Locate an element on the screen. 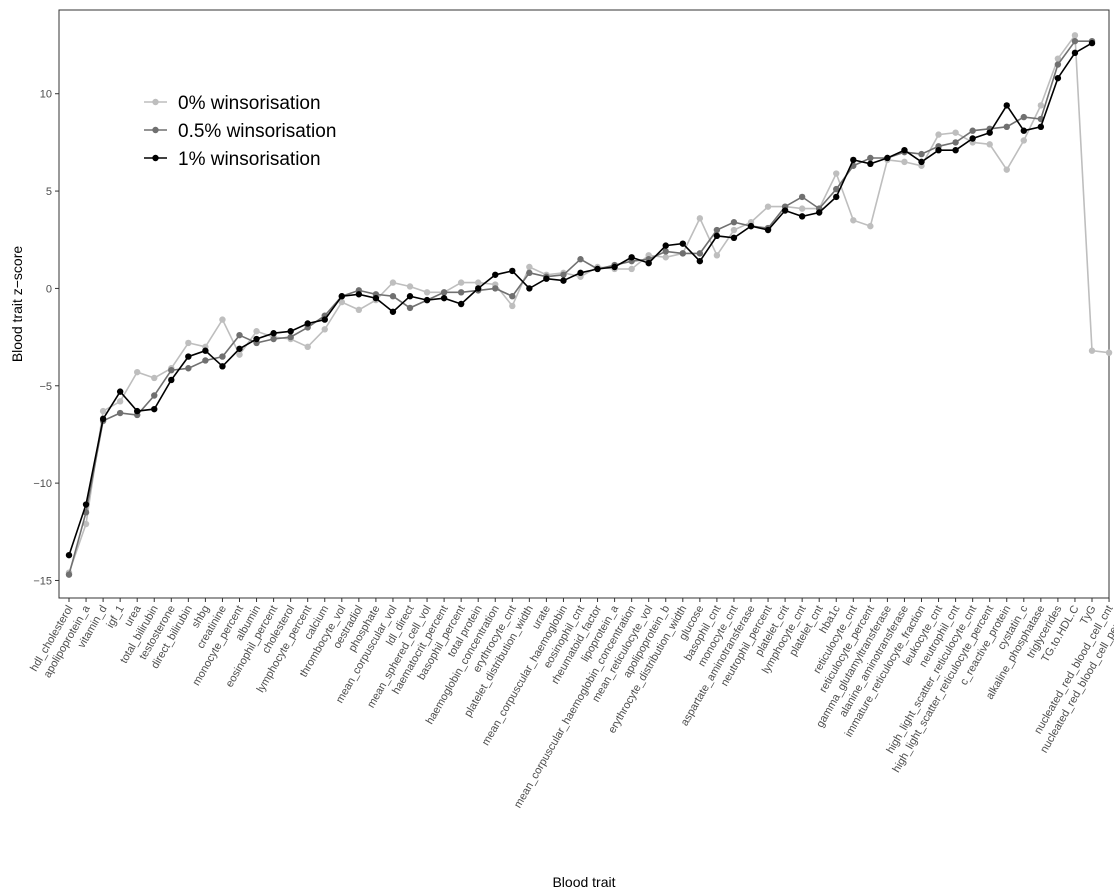  x-axis-title: Blood trait is located at coordinates (583, 882).